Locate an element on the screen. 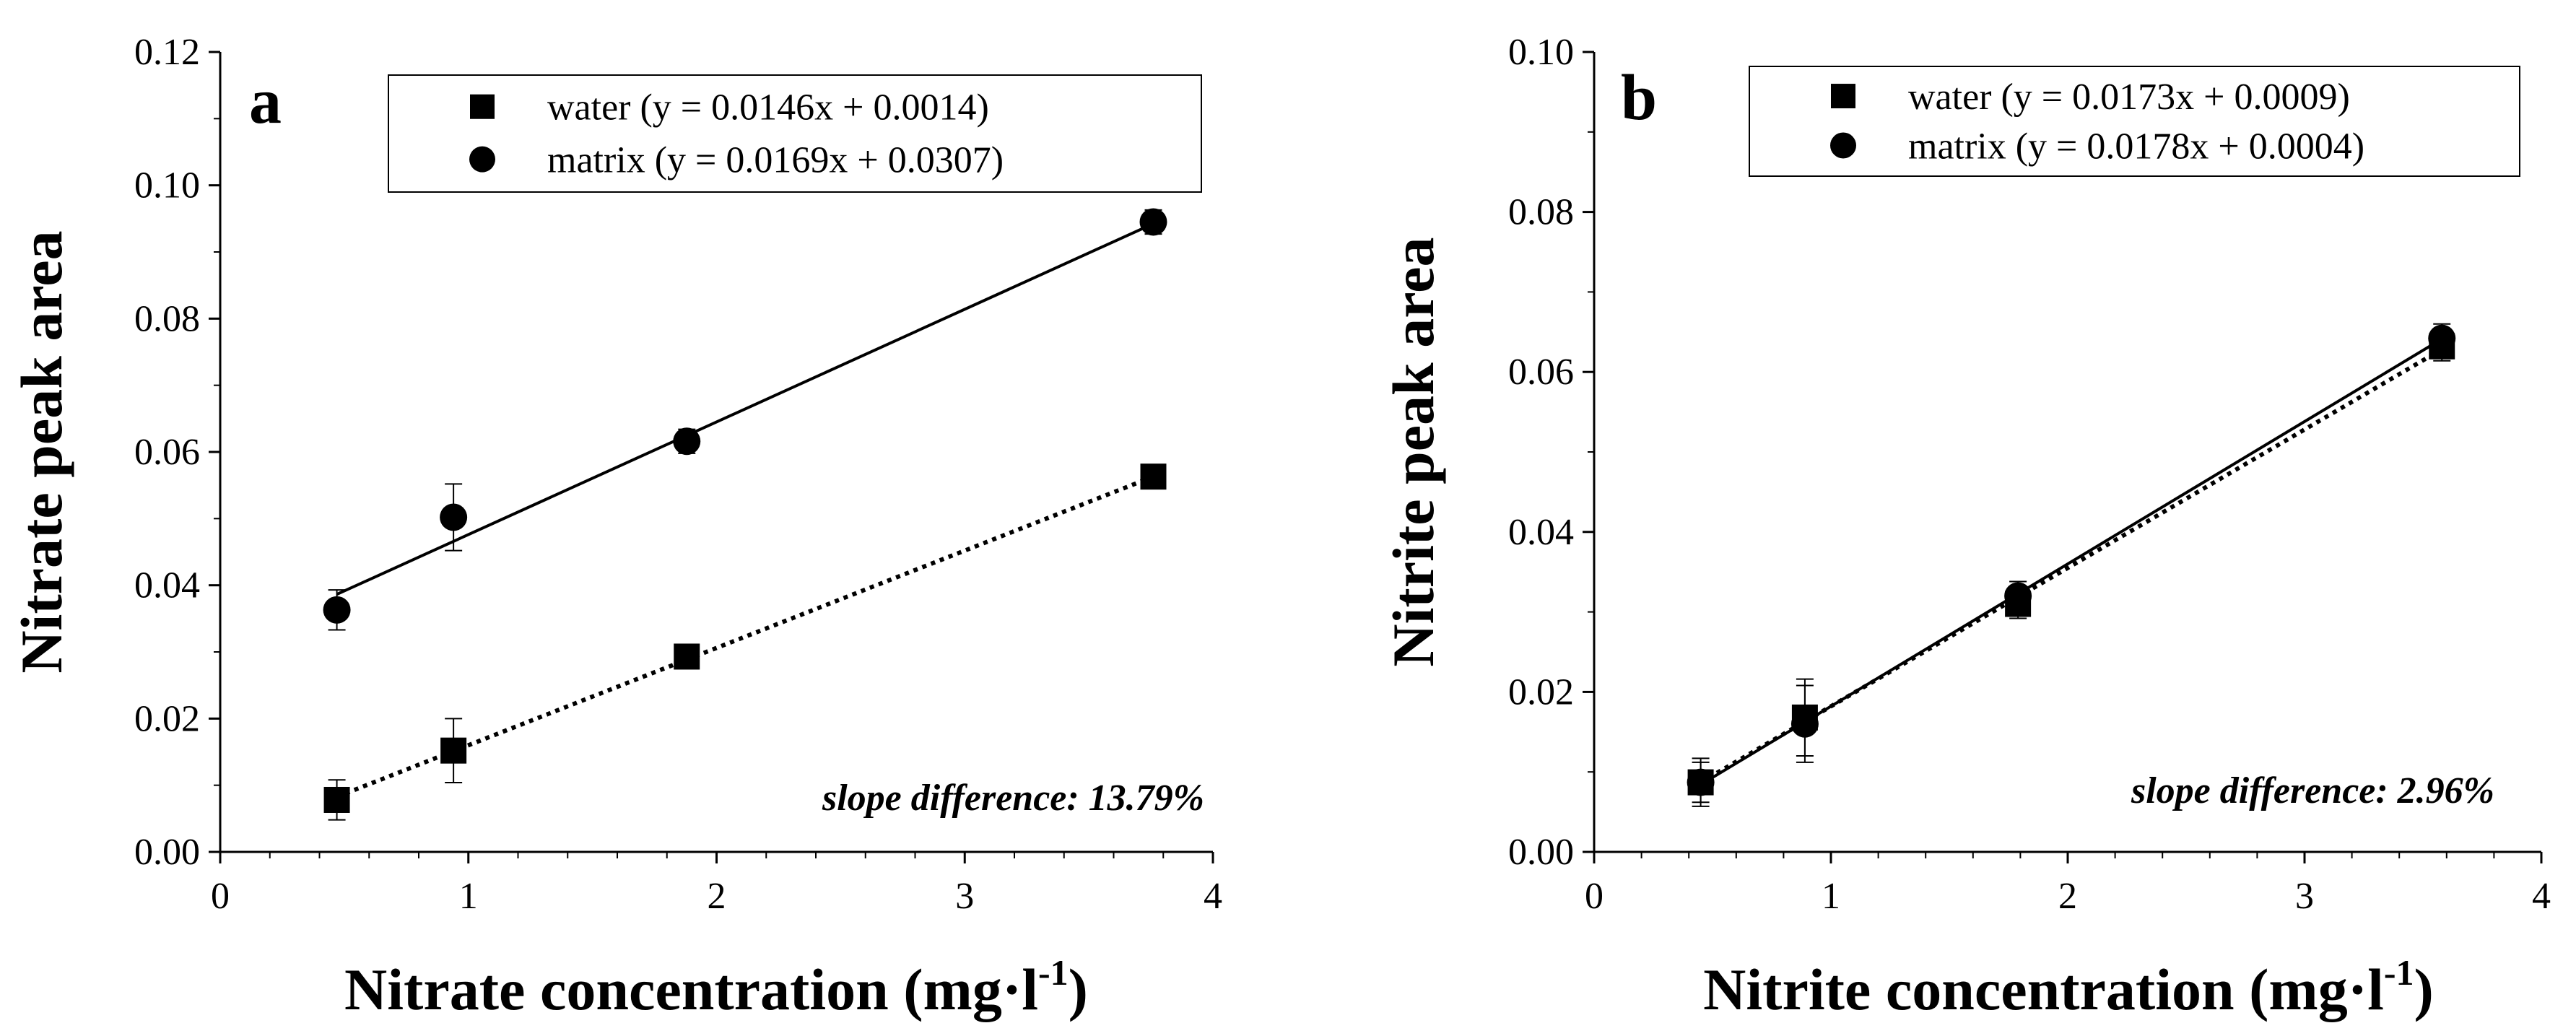 The width and height of the screenshot is (2576, 1036). legend-entry-label: matrix (y = 0.0169x + 0.0307) is located at coordinates (775, 160).